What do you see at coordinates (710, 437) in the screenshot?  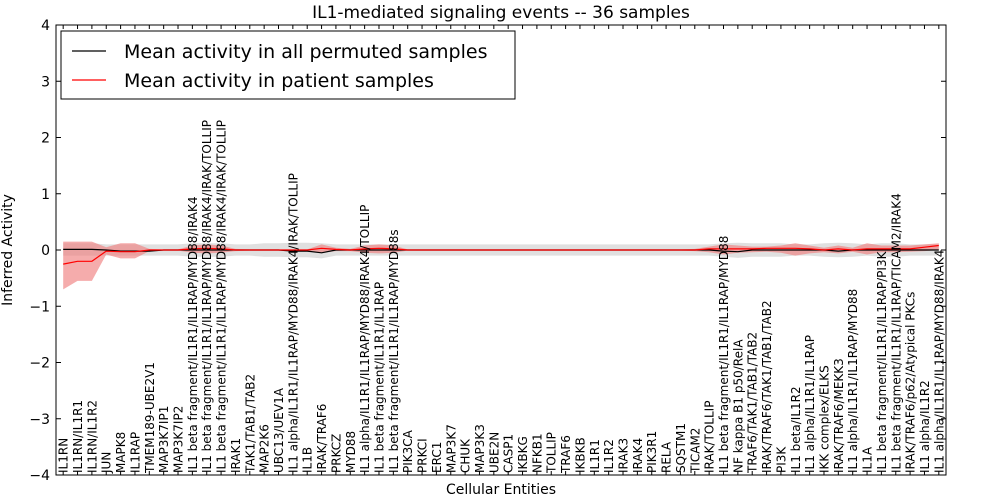 I see `x-tick-label: IRAK/TOLLIP` at bounding box center [710, 437].